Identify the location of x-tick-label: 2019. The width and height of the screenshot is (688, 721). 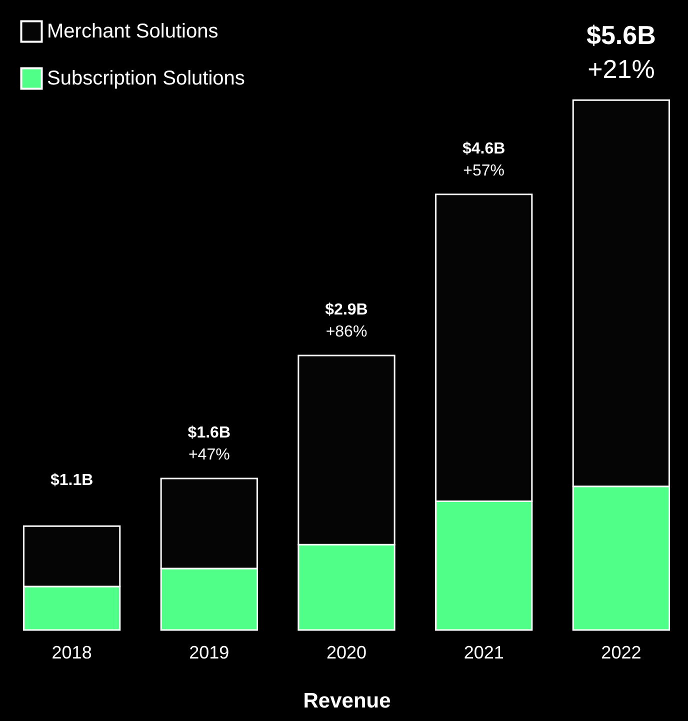
(209, 652).